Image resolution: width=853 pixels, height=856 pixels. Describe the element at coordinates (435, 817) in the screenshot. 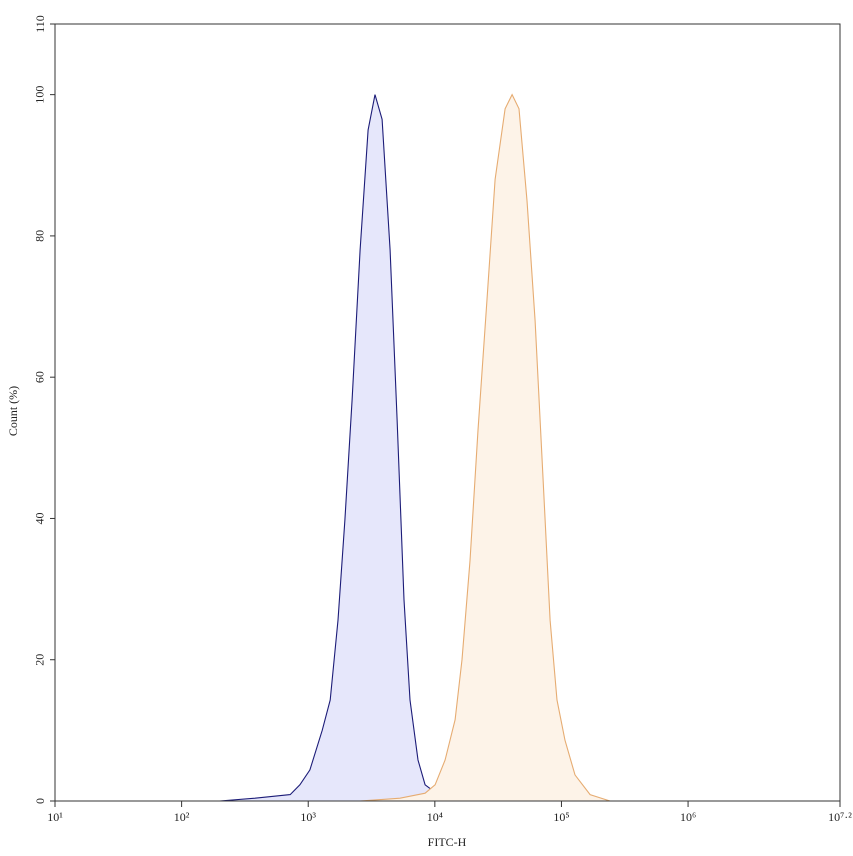

I see `x-tick-label: 10⁴` at that location.